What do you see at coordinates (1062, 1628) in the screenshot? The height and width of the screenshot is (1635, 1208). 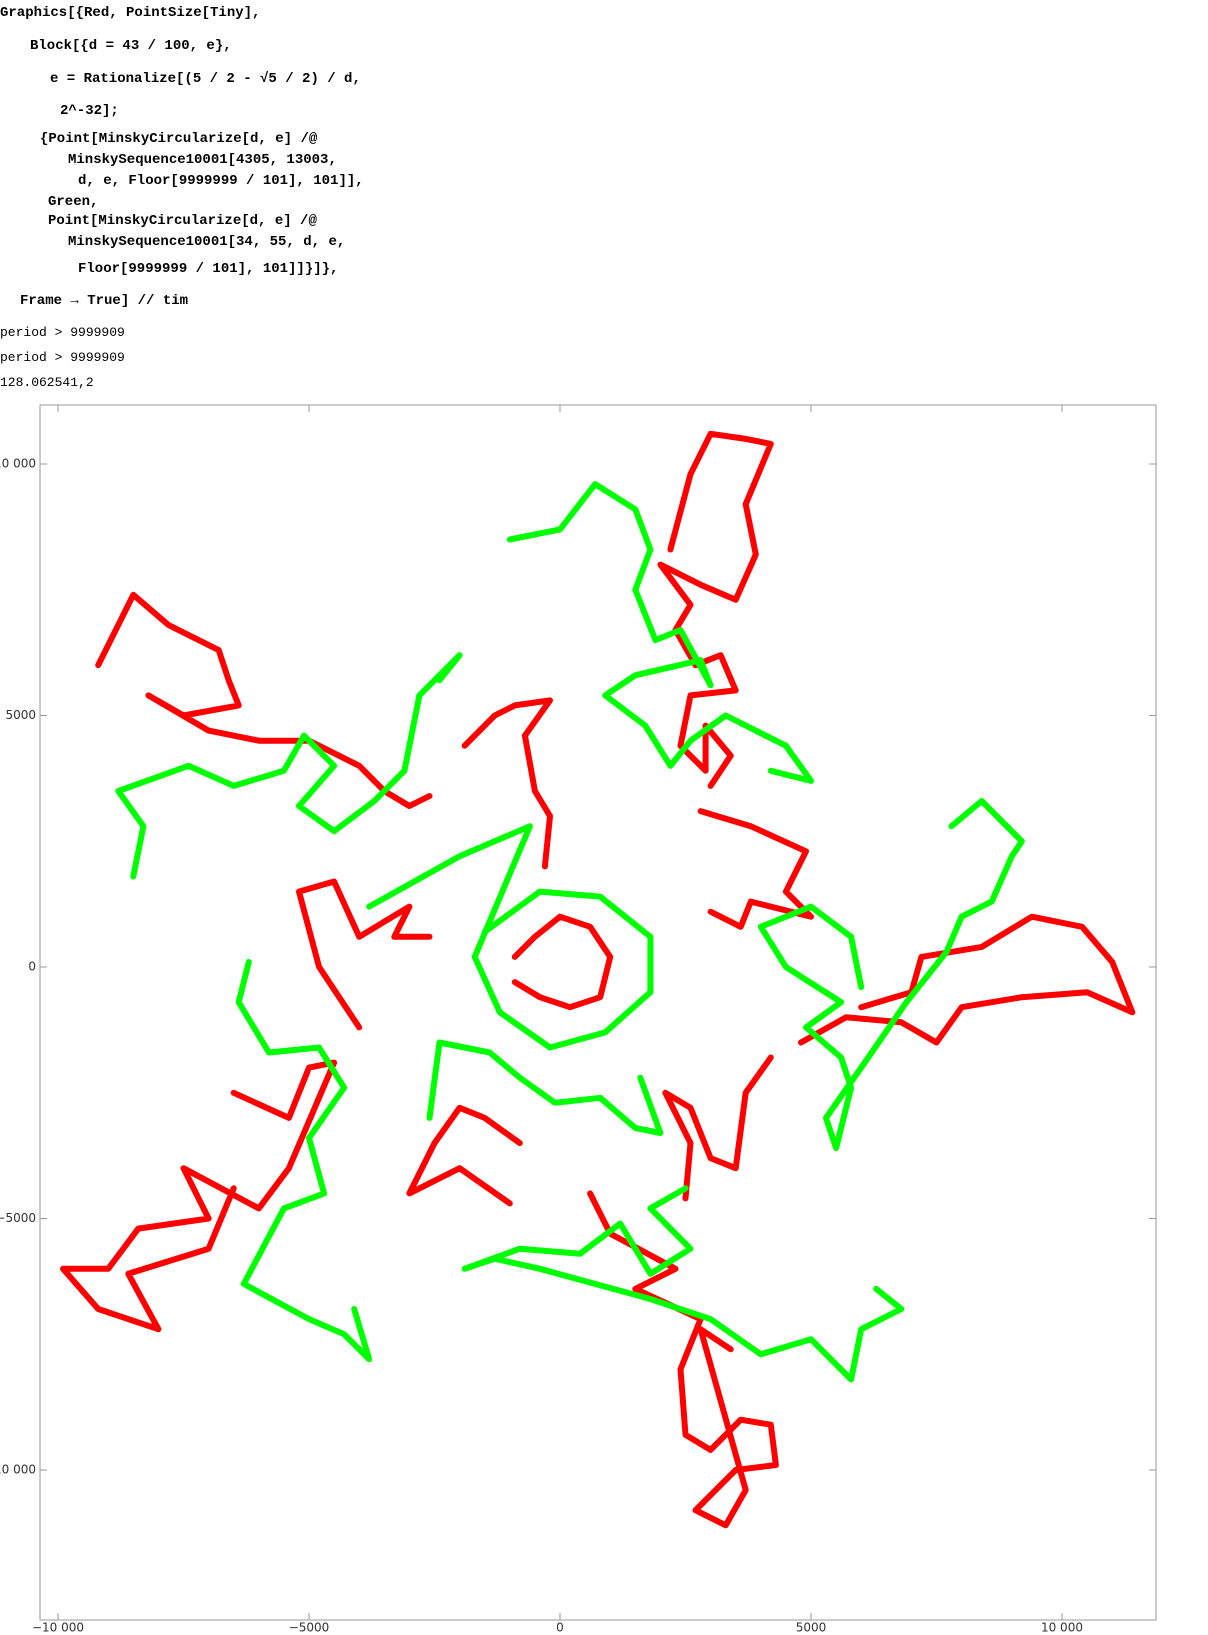 I see `x-tick-label: 10 000` at bounding box center [1062, 1628].